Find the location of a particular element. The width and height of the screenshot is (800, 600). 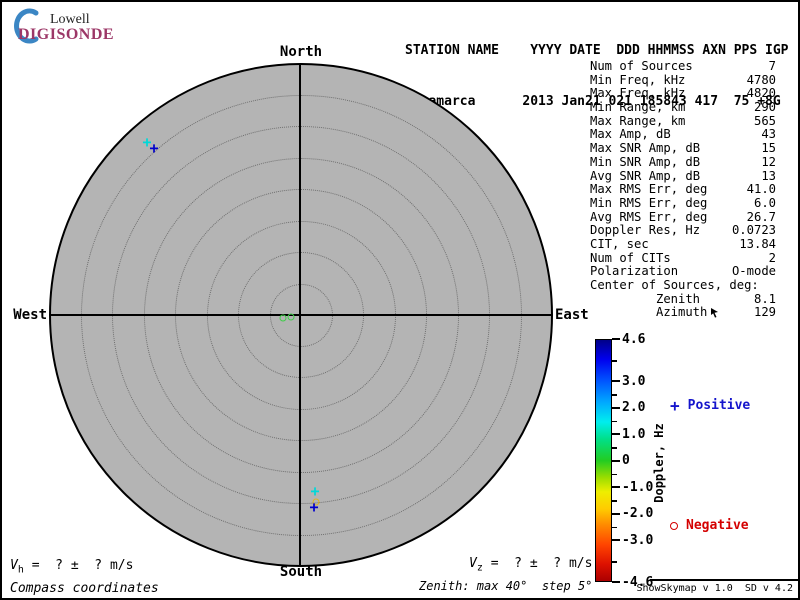

stat-row: Azimuth 129 is located at coordinates (716, 312).